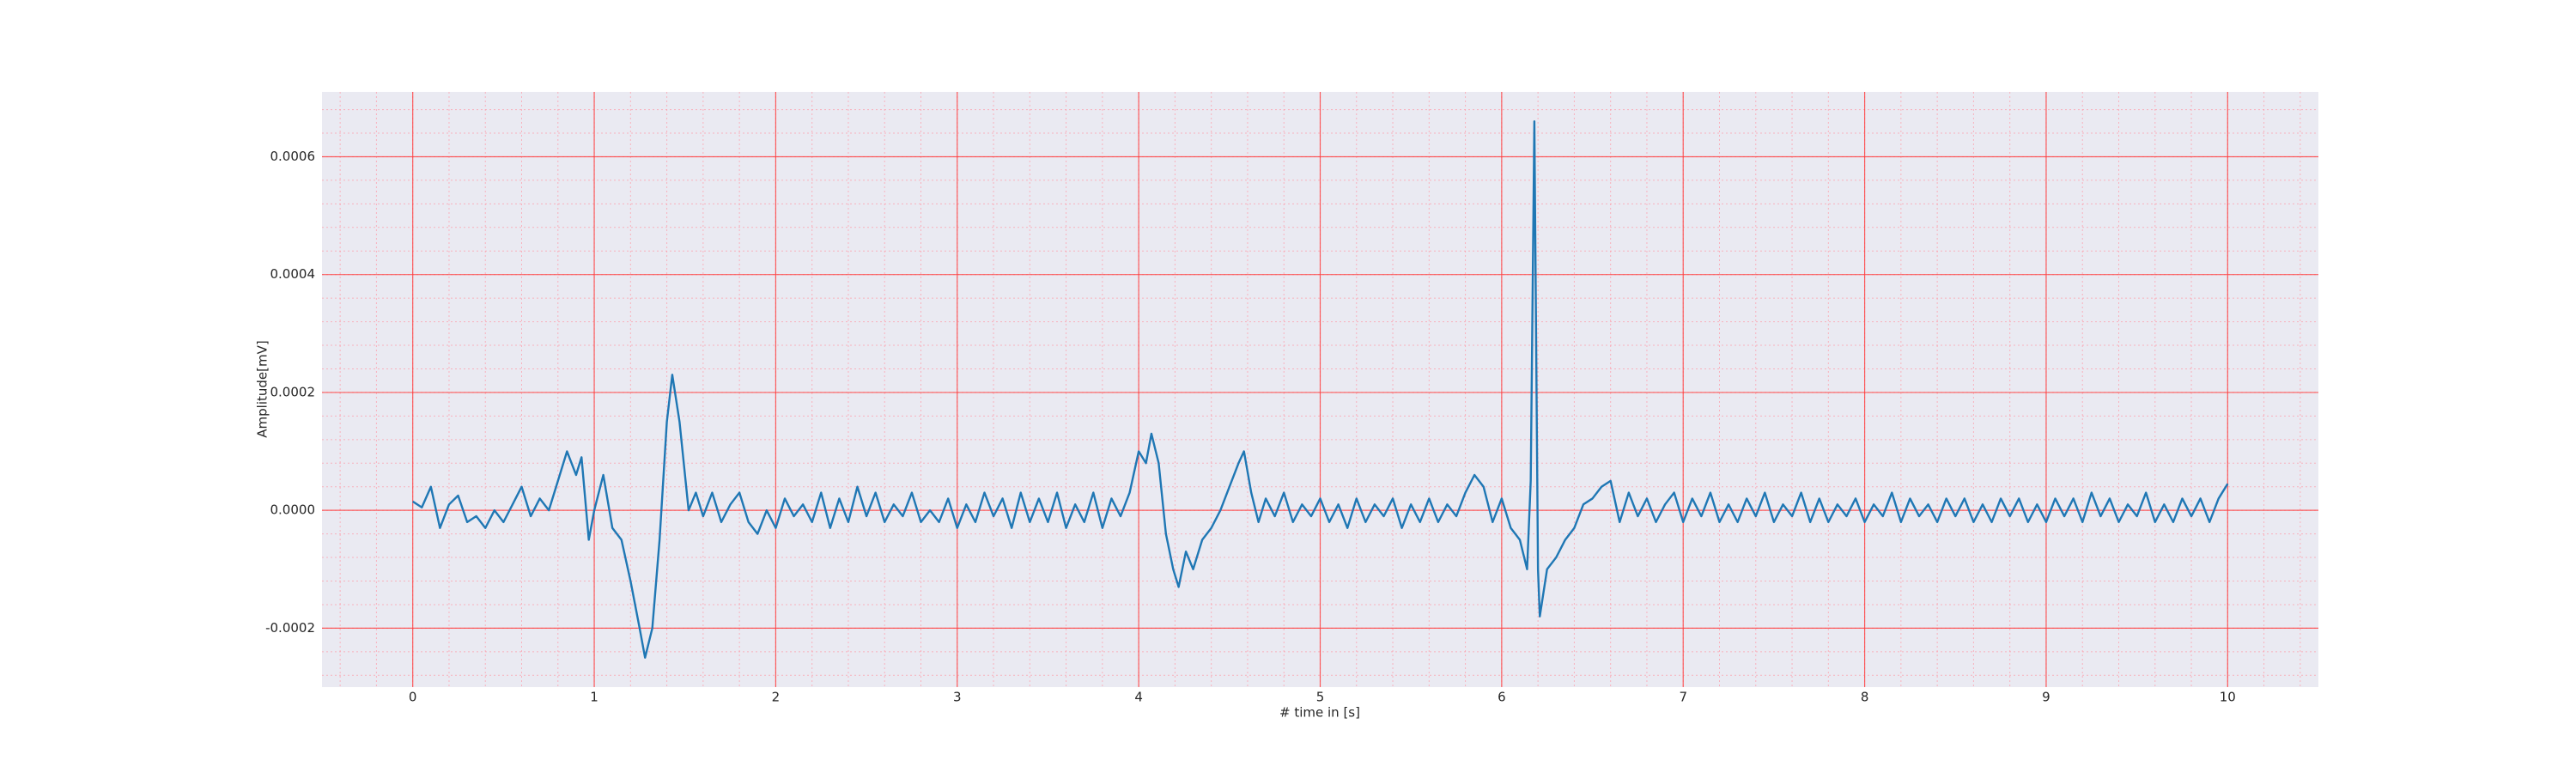 Image resolution: width=2576 pixels, height=773 pixels. I want to click on x-tick-label: 8, so click(1865, 697).